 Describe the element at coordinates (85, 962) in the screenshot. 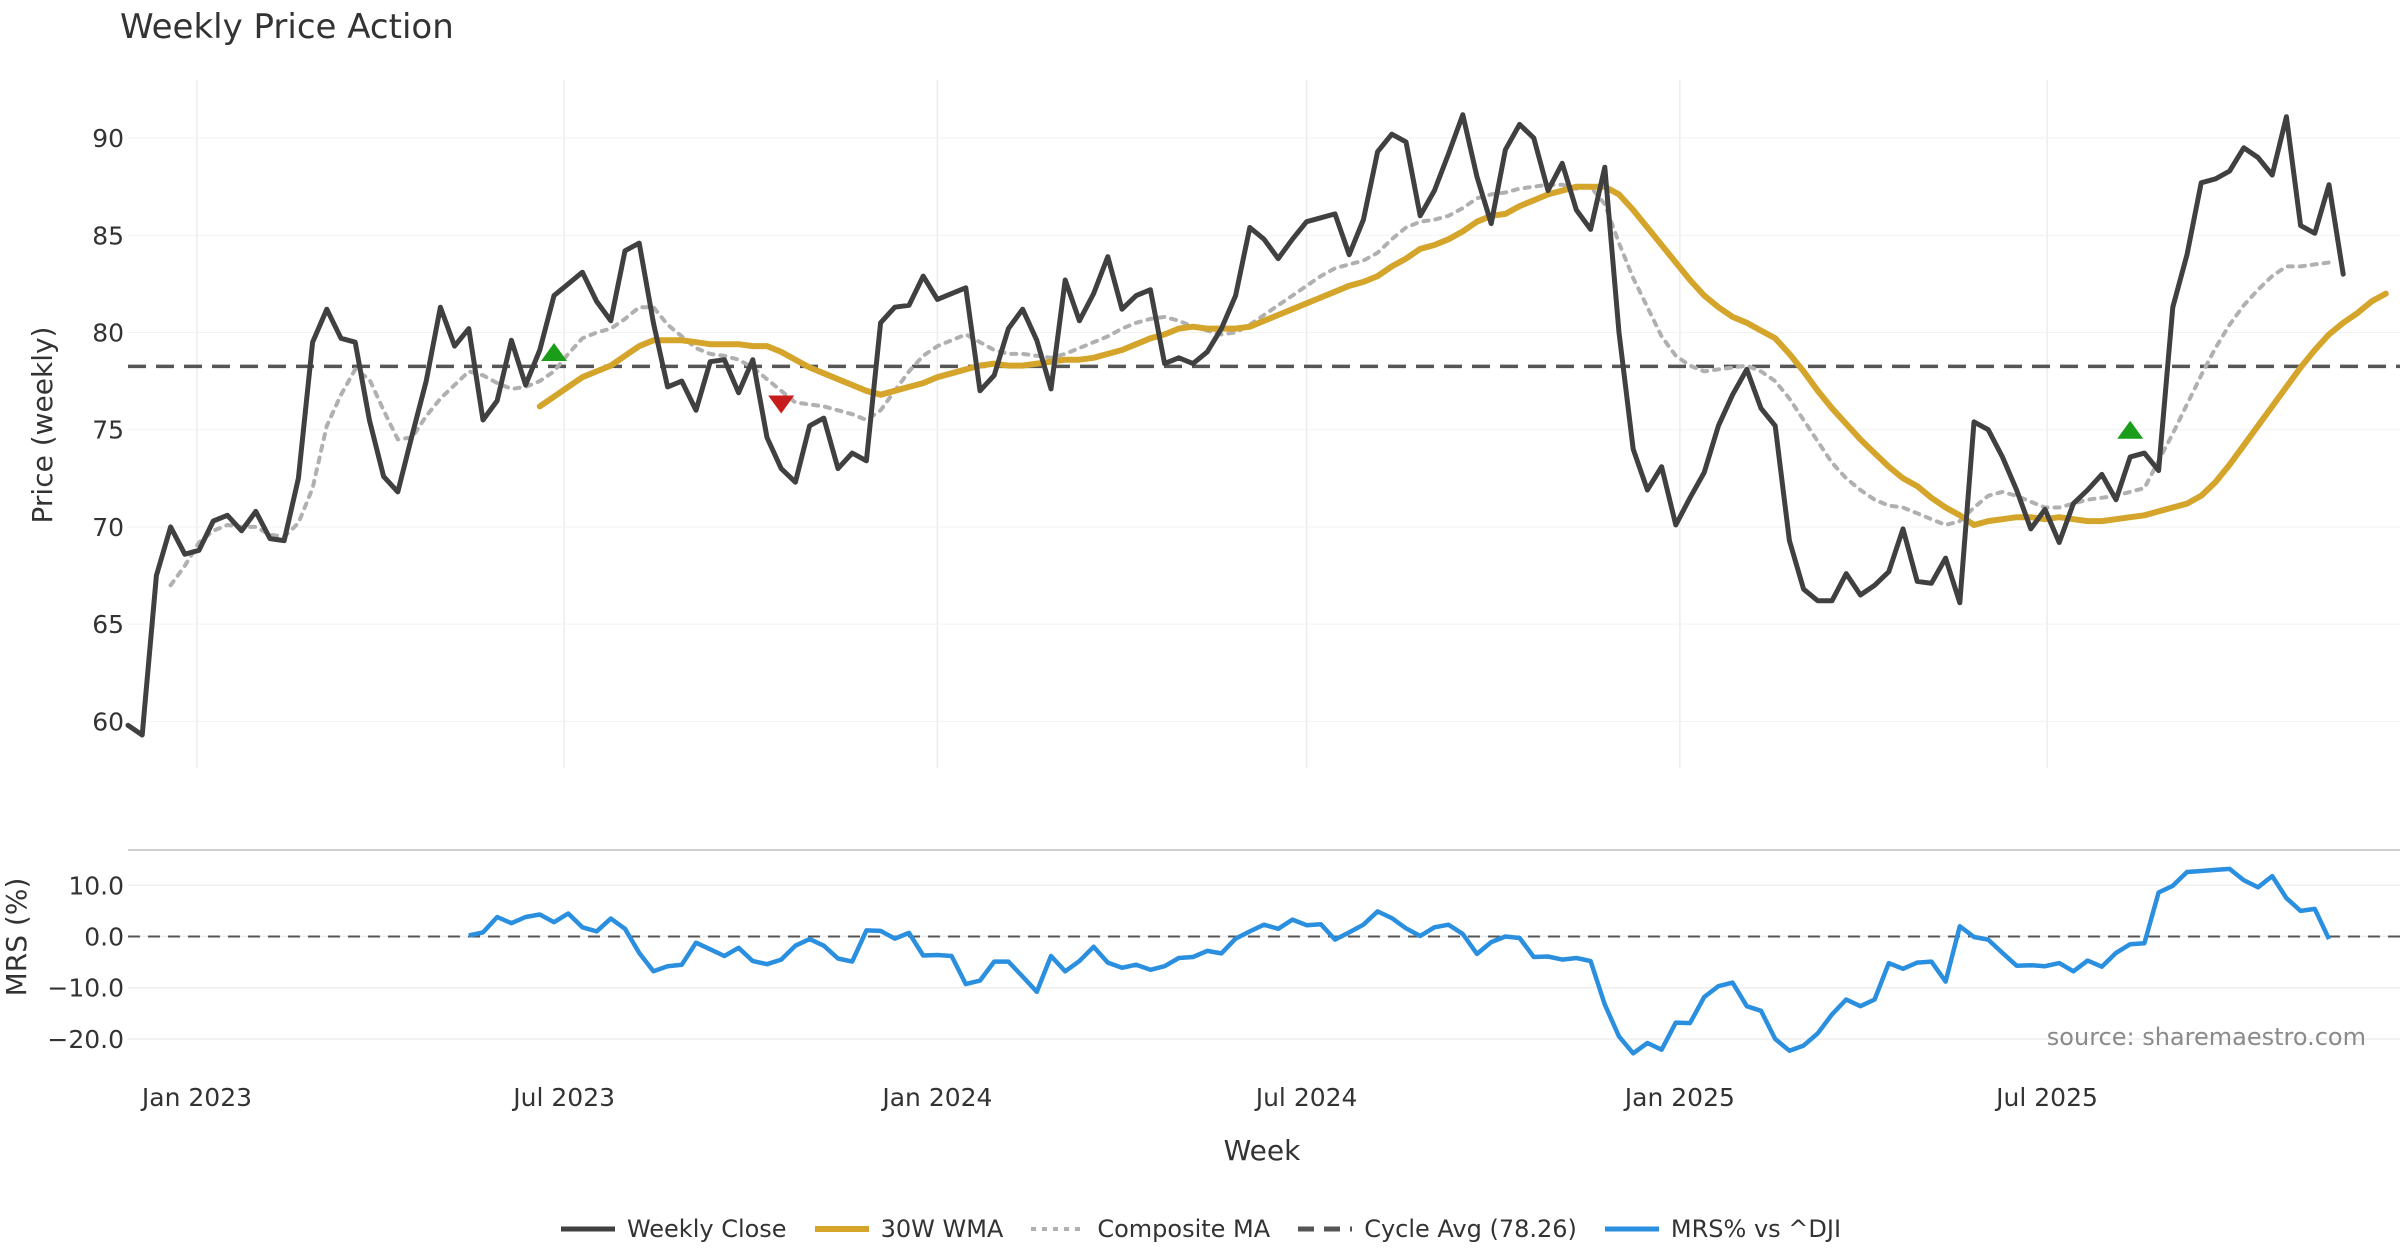

I see `mrs-y-axis: 10.0 0.0 −10.0 −20.0` at that location.